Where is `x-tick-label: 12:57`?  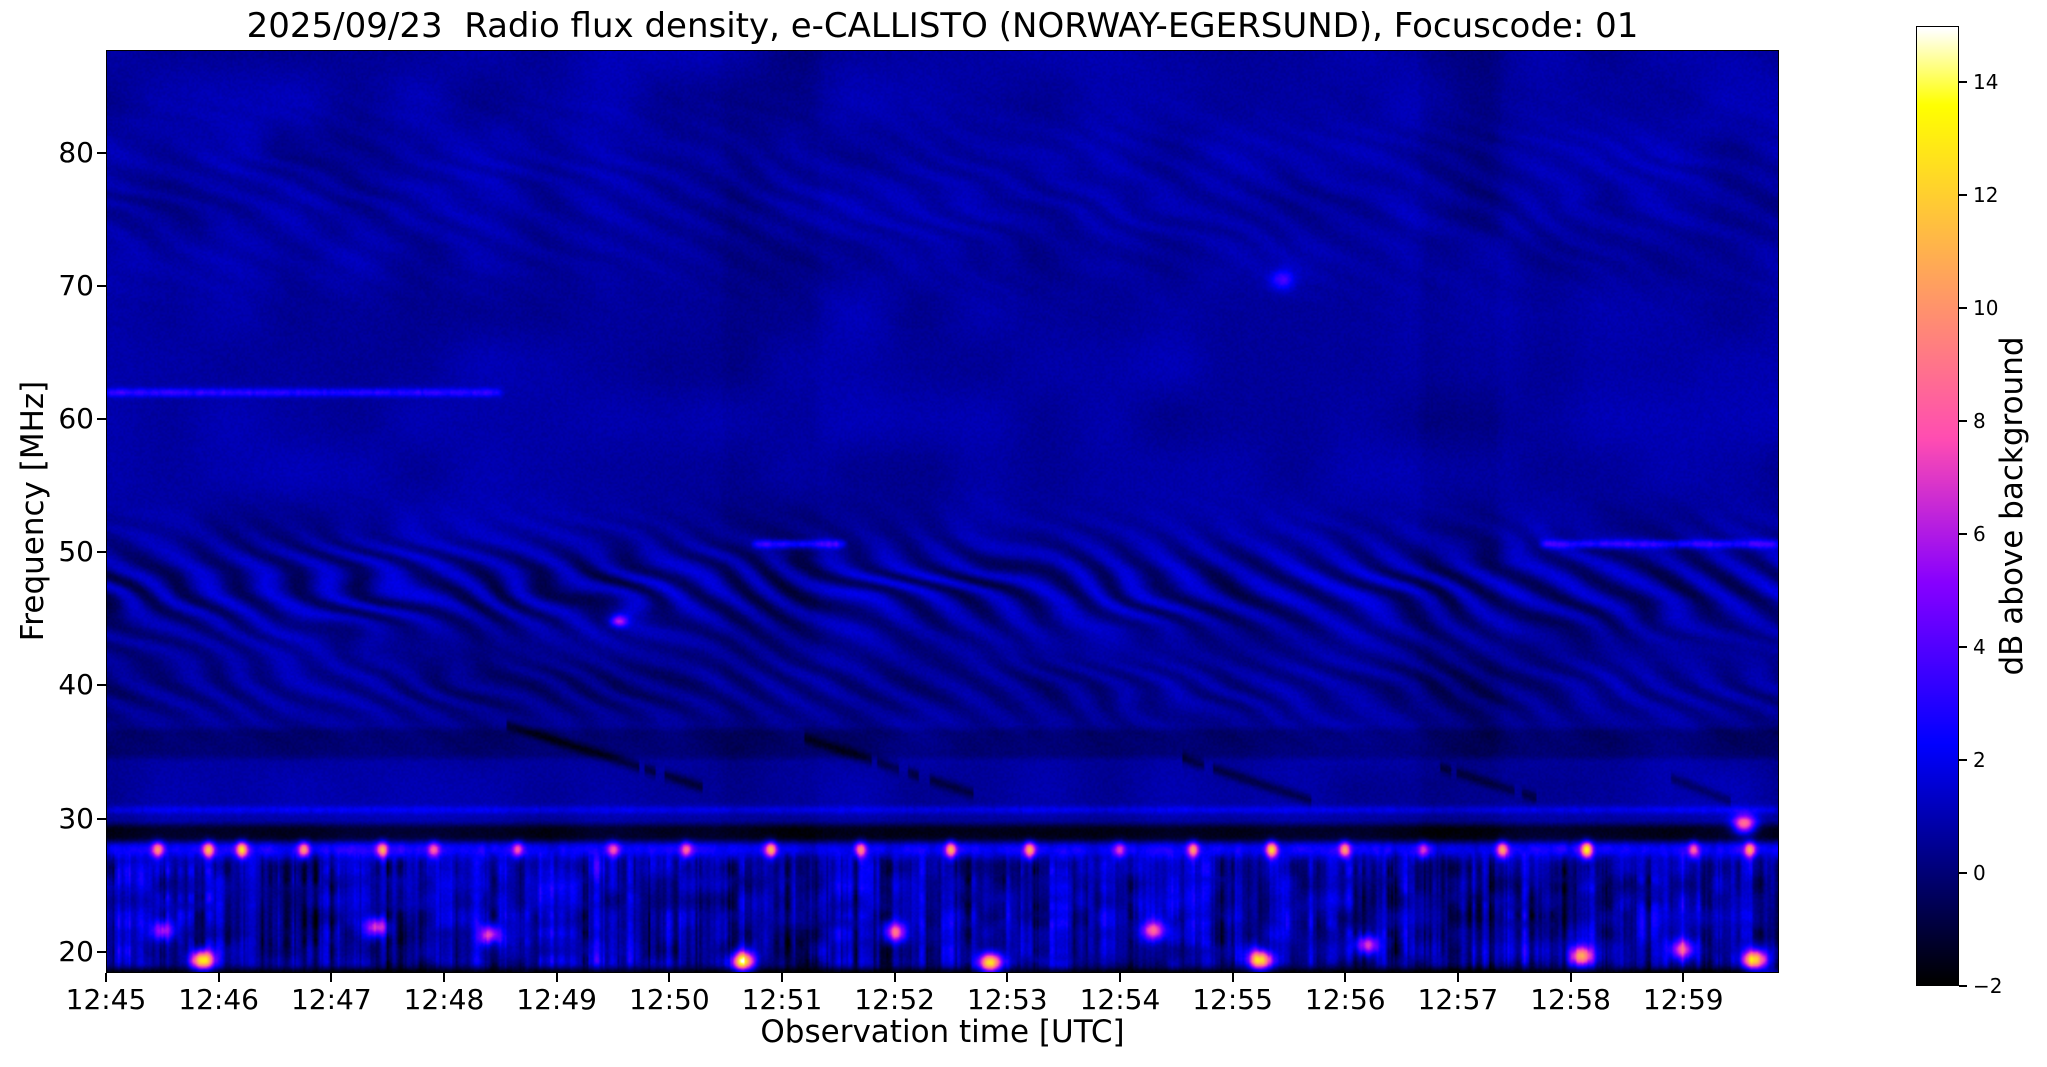
x-tick-label: 12:57 is located at coordinates (1458, 999).